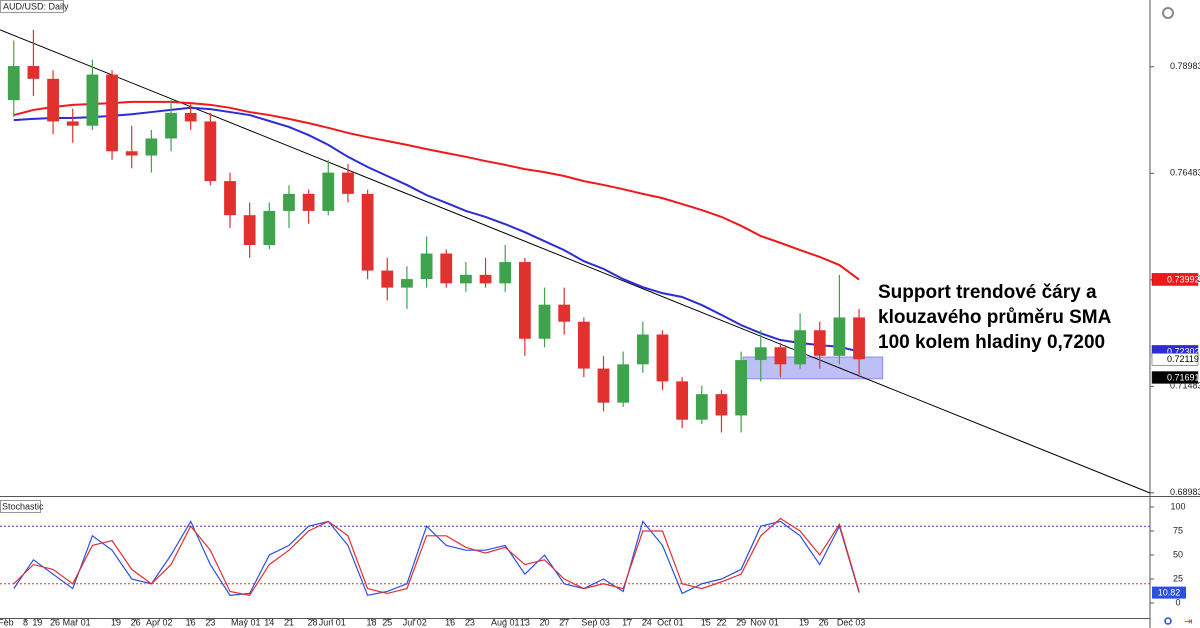  I want to click on x-tick-label: Jul 02, so click(415, 622).